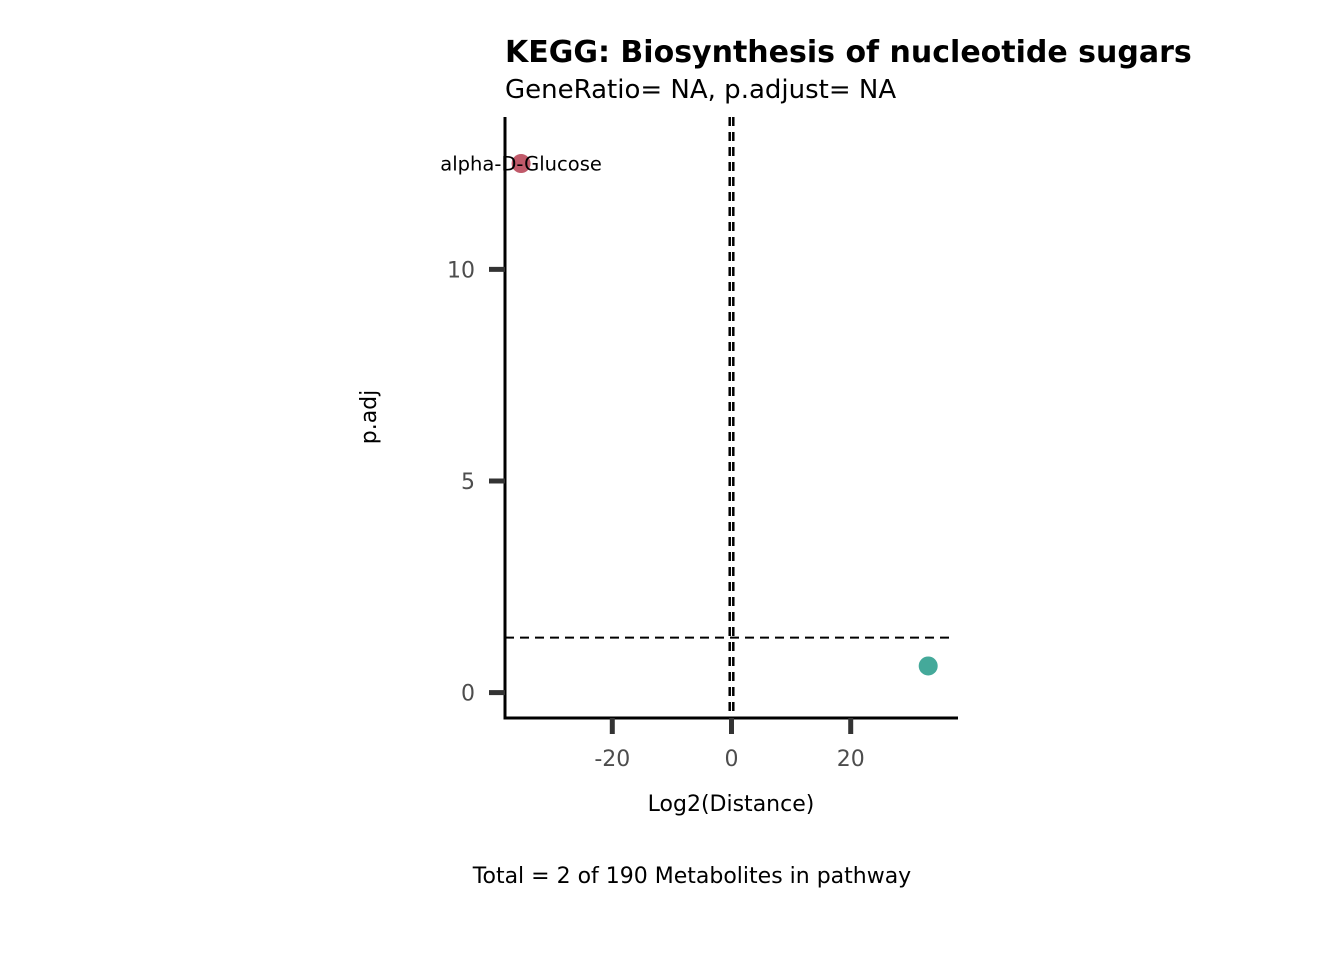  I want to click on y-tick-label: 5, so click(468, 482).